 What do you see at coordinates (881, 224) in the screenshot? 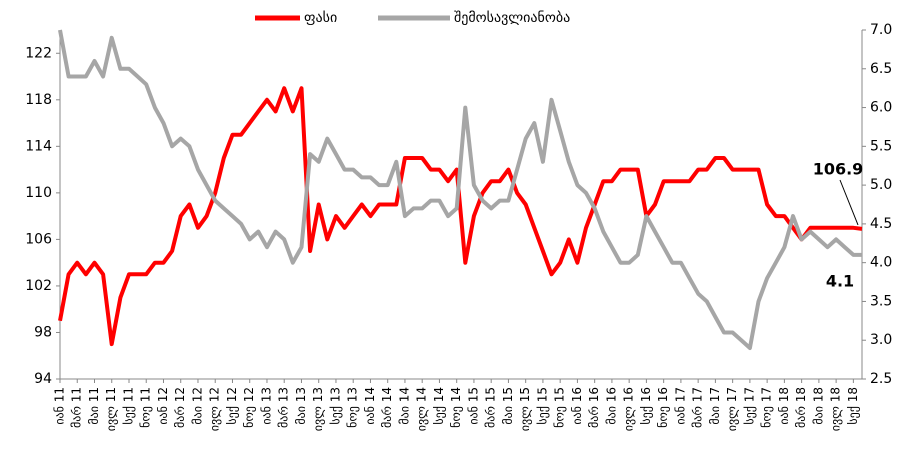
I see `y2-tick-label: 4.5` at bounding box center [881, 224].